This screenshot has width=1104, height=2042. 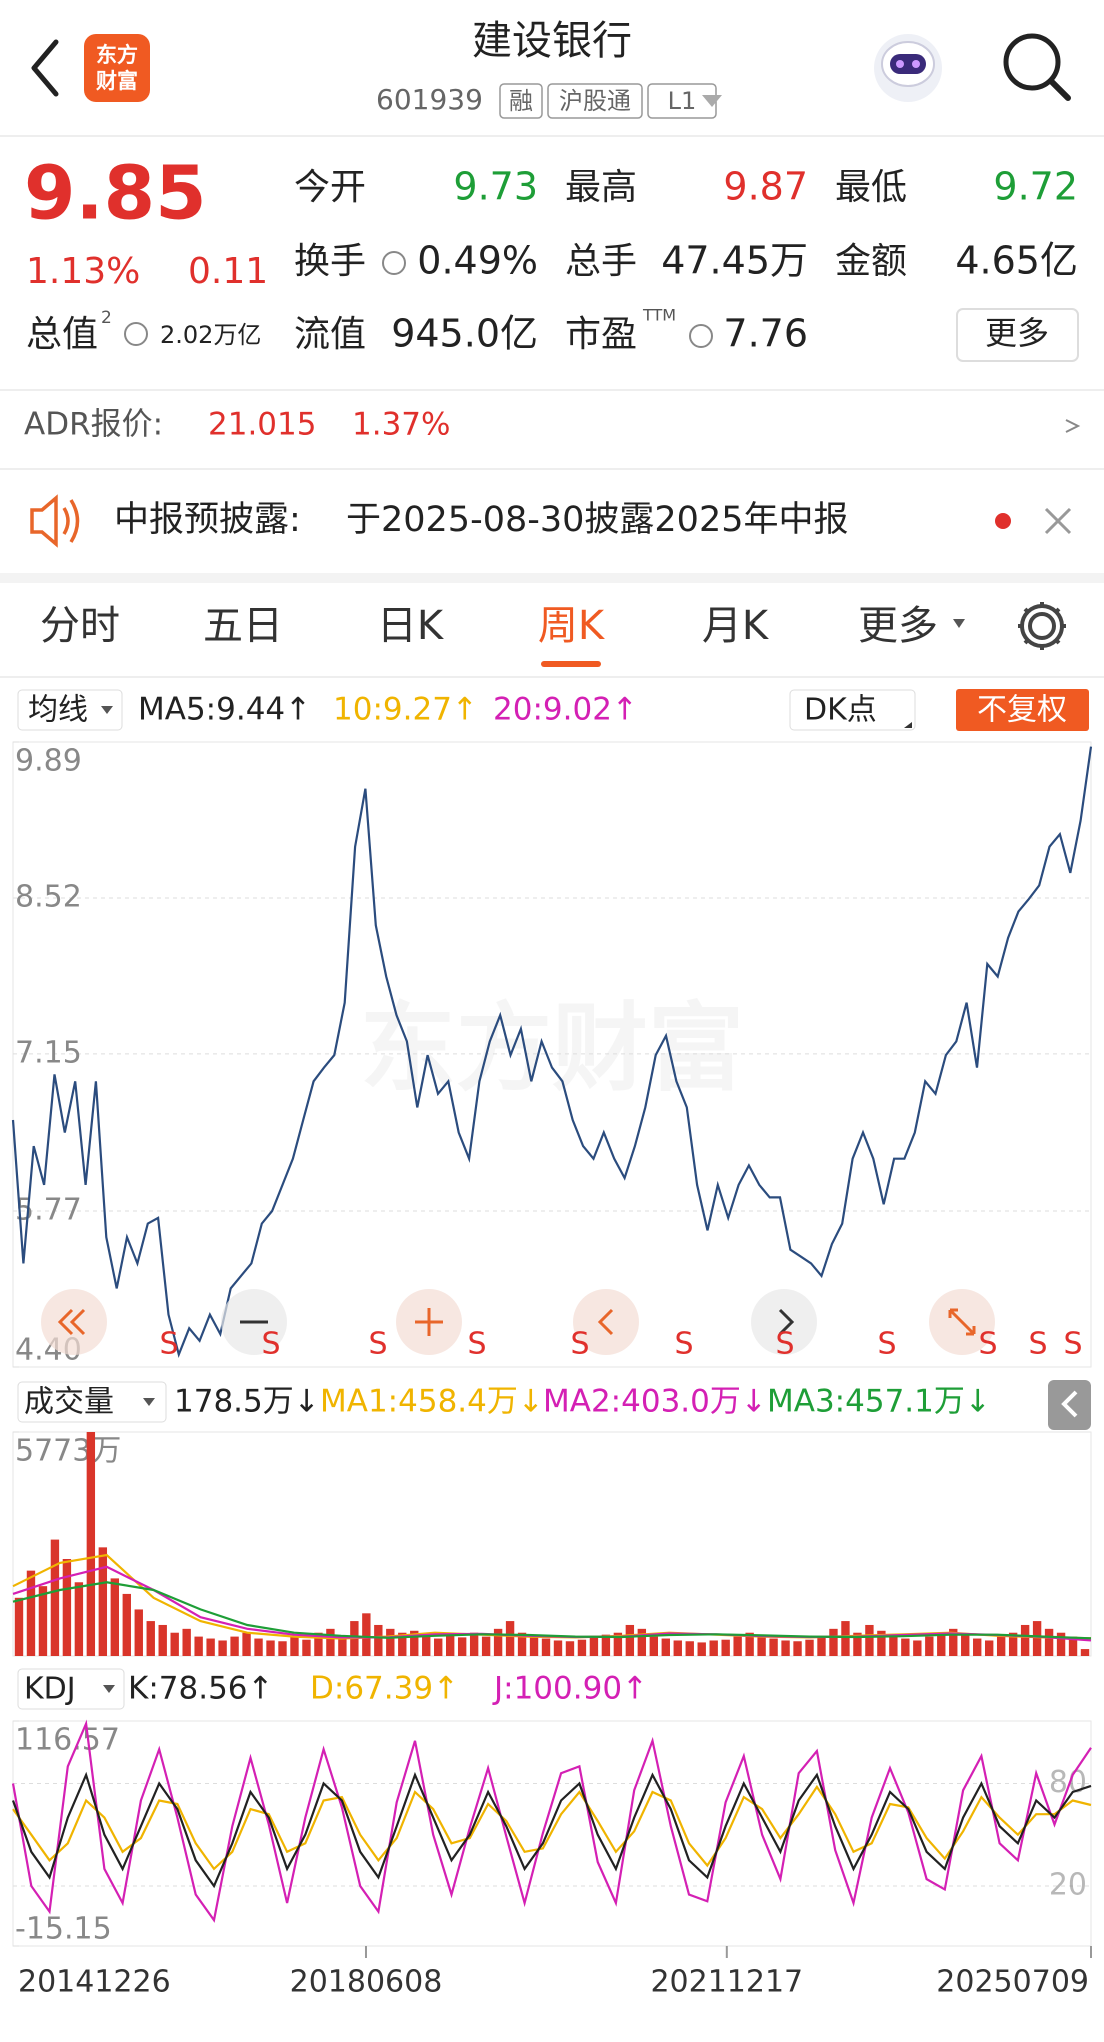 I want to click on ma-legend: MA5:9.44↑ 10:9.27↑ 20:9.02↑, so click(x=388, y=710).